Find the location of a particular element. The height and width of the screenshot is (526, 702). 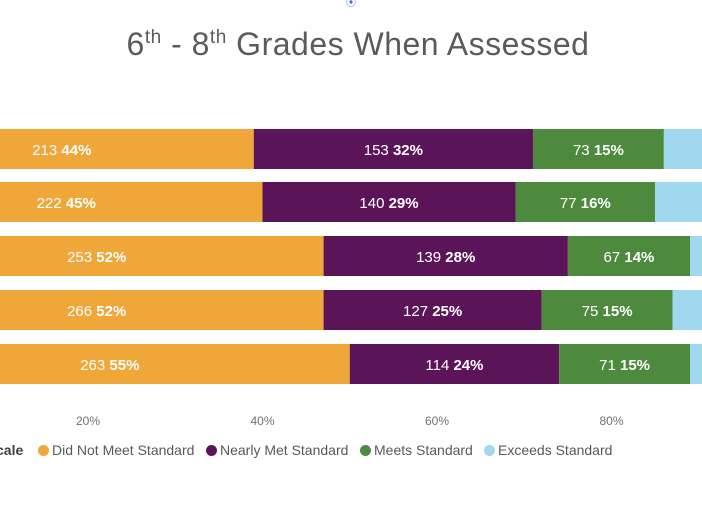

x-tick-label-80: 80% is located at coordinates (611, 421).